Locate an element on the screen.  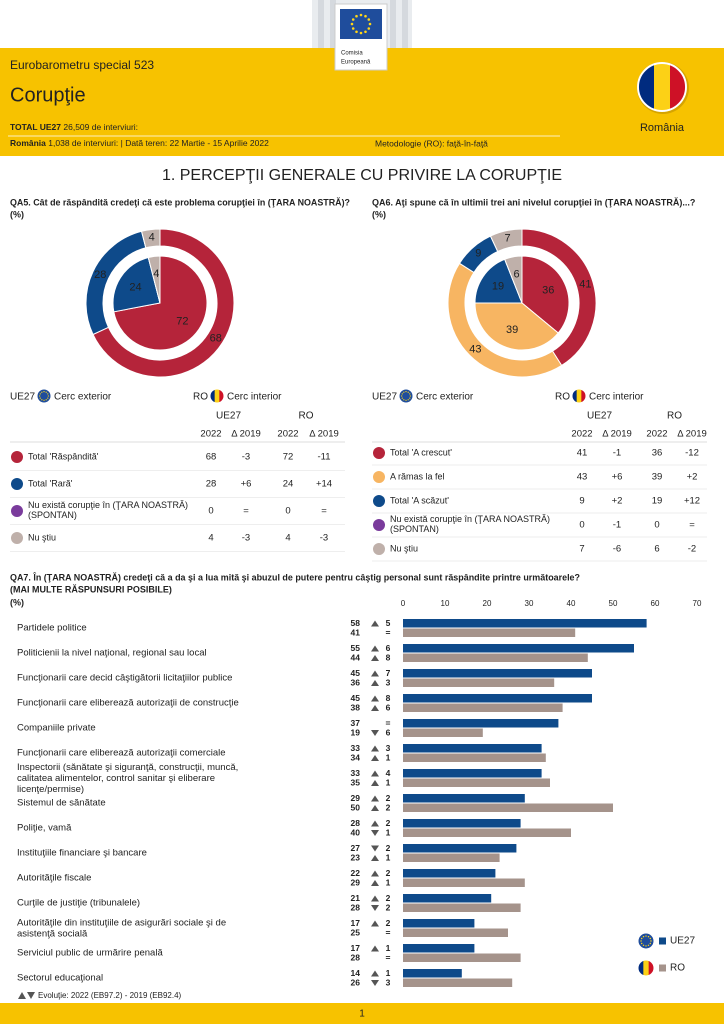
legend-ring: Cerc exterior is located at coordinates (445, 397).